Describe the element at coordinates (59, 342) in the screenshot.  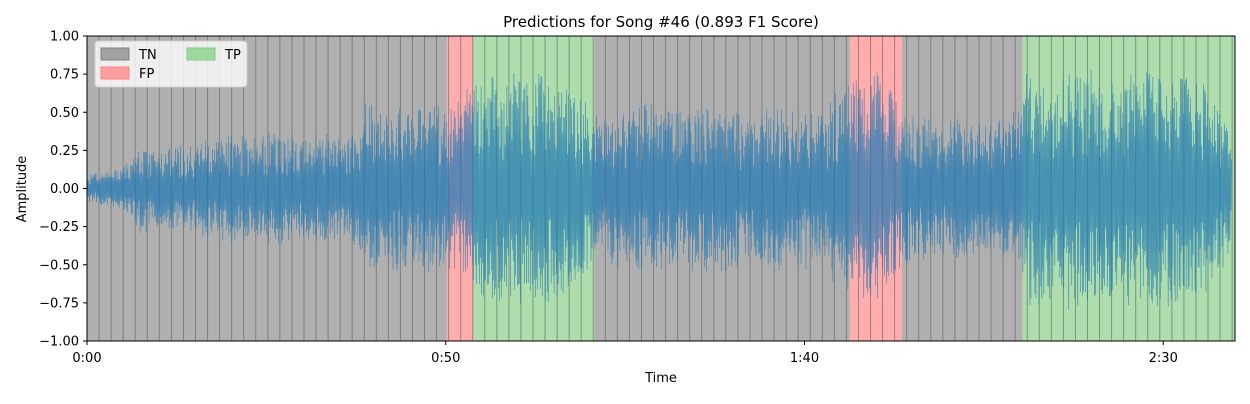
I see `y-tick-label: −1.00` at that location.